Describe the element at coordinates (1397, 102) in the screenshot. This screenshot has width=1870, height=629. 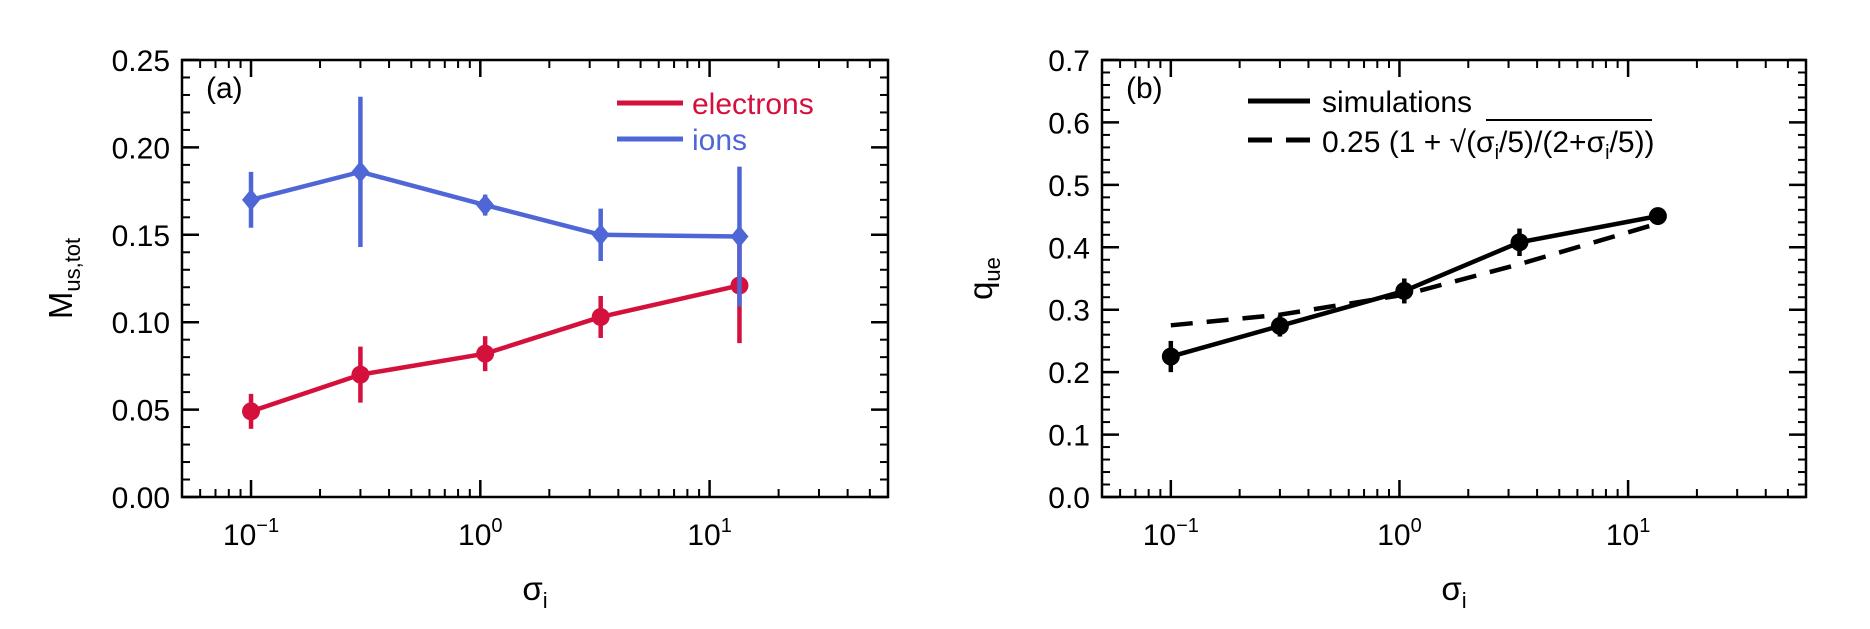
I see `legend-label: simulations` at that location.